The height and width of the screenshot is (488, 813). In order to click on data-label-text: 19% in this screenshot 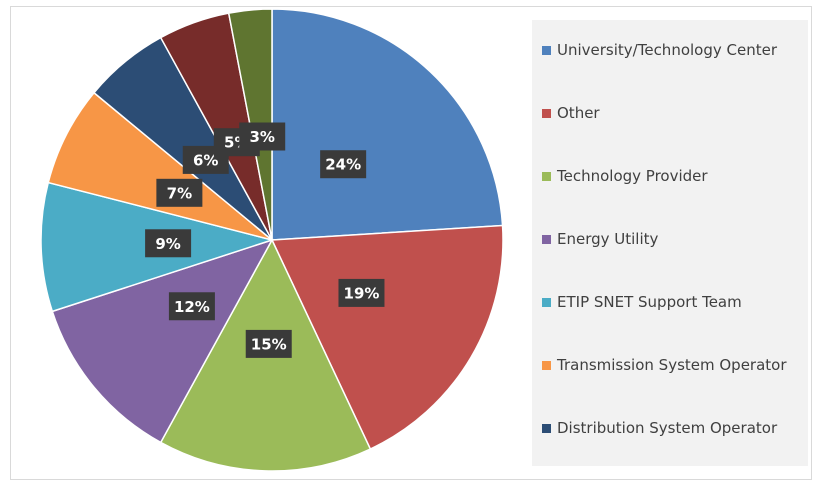, I will do `click(362, 293)`.